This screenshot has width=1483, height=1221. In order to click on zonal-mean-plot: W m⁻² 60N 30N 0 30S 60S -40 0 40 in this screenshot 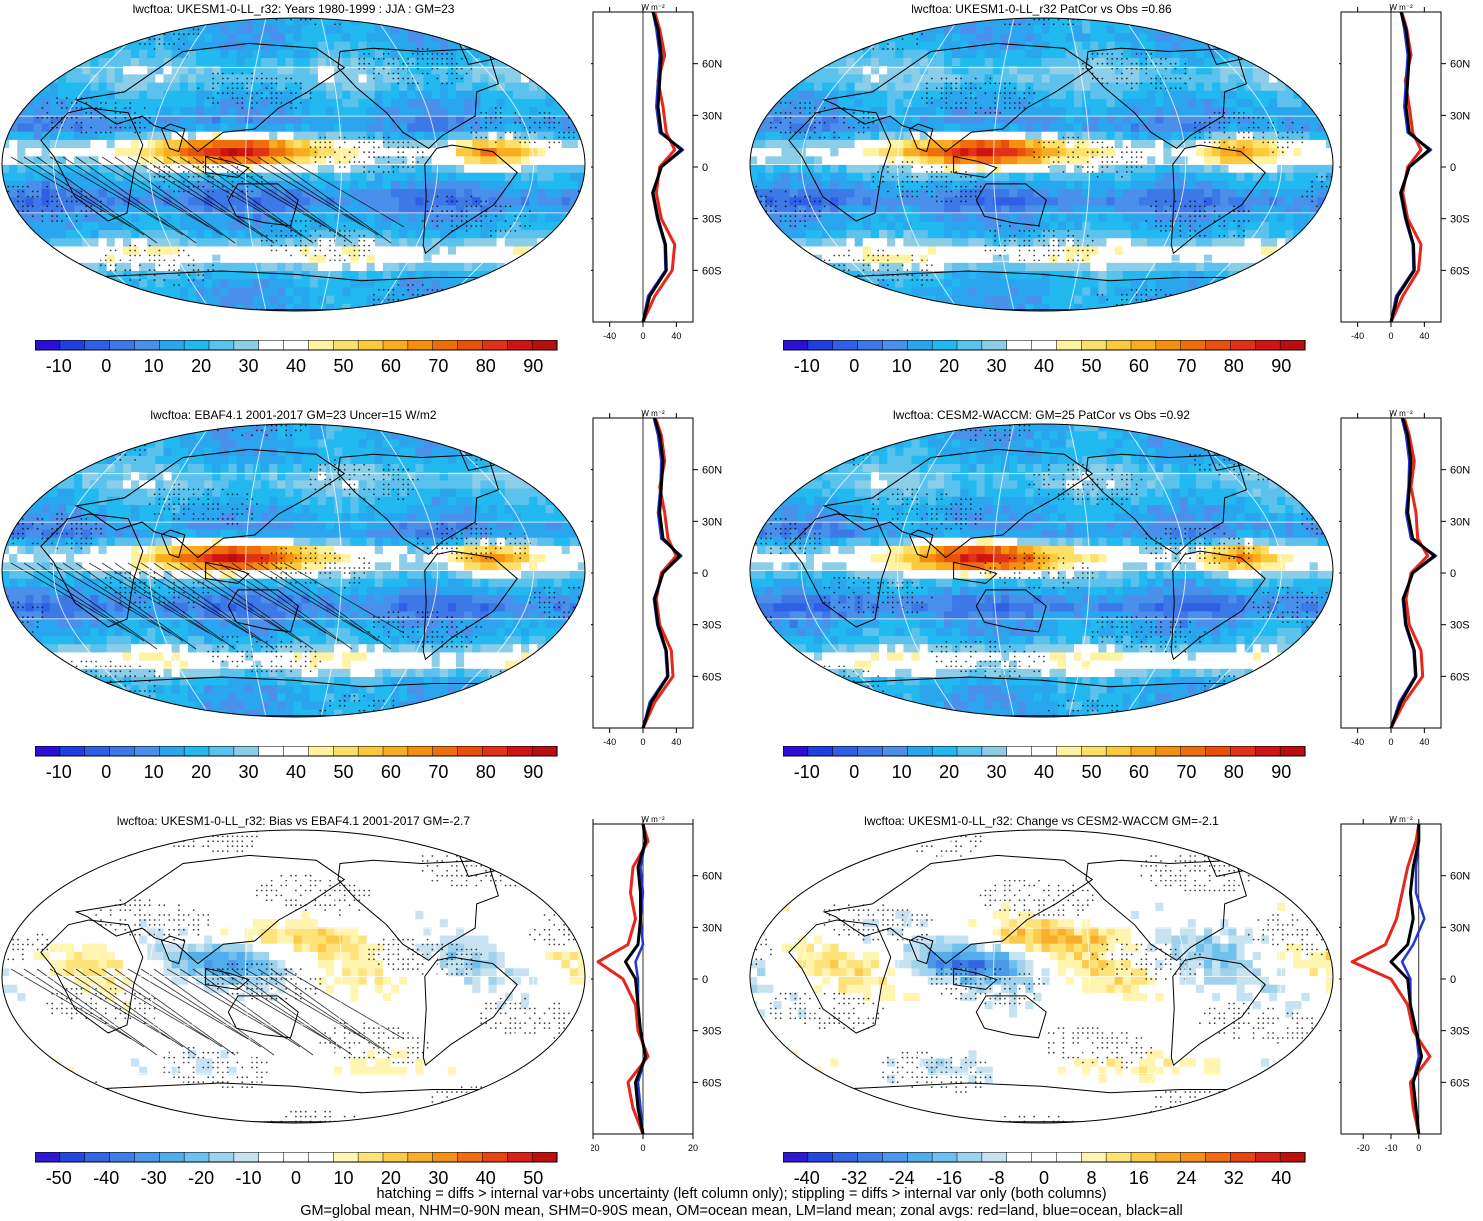, I will do `click(656, 171)`.